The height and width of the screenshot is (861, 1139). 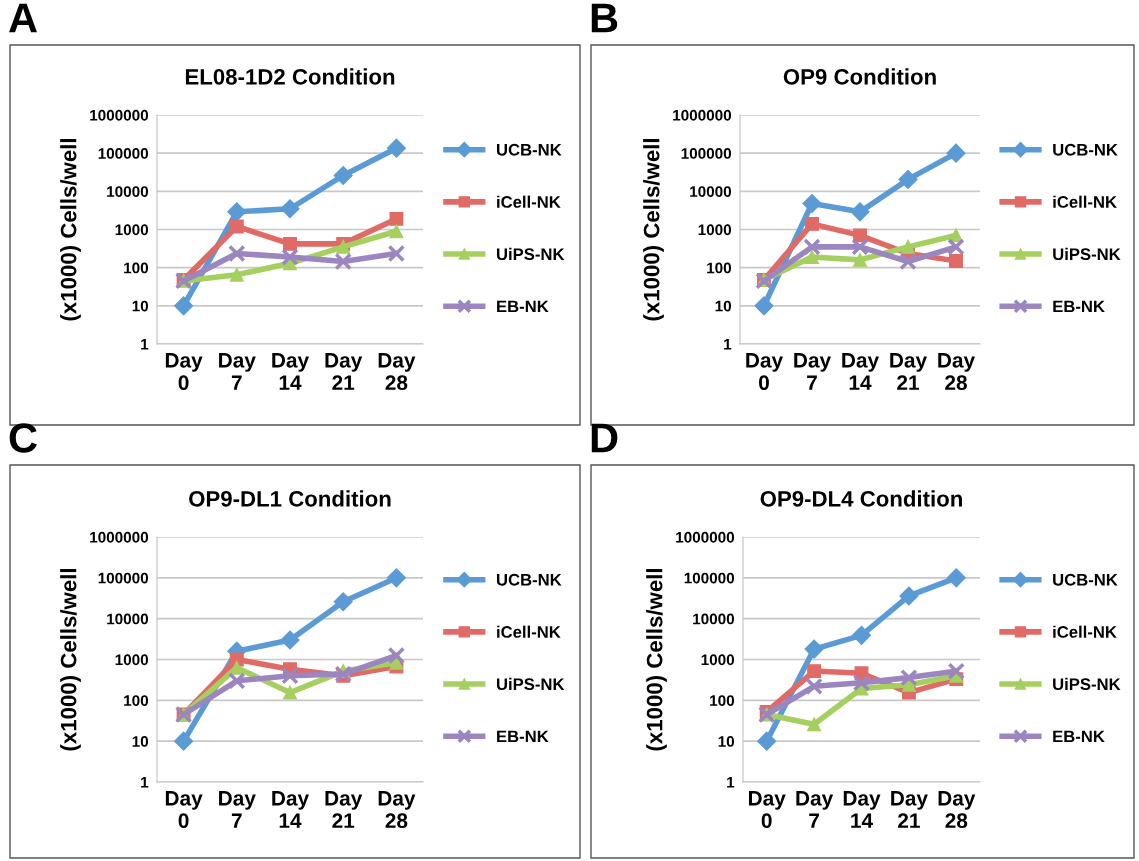 I want to click on y-tick-label: 10000, so click(x=128, y=619).